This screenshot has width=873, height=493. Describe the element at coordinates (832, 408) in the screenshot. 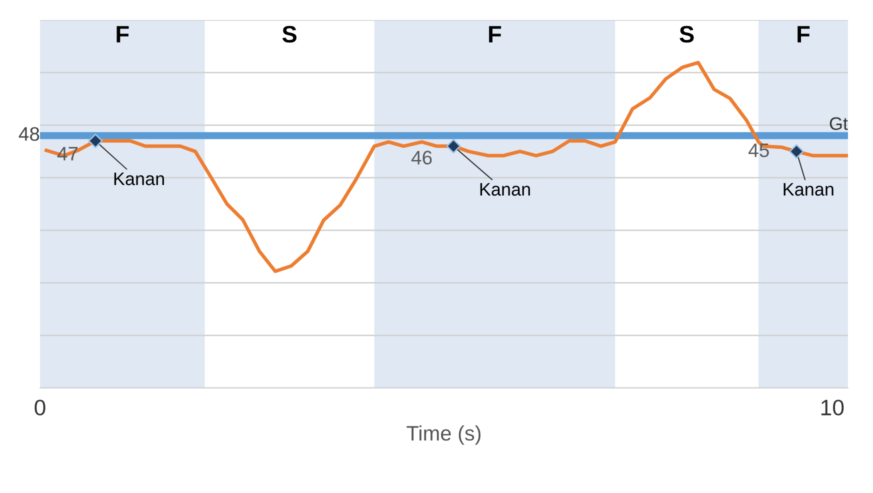

I see `x-tick-label: 10` at that location.